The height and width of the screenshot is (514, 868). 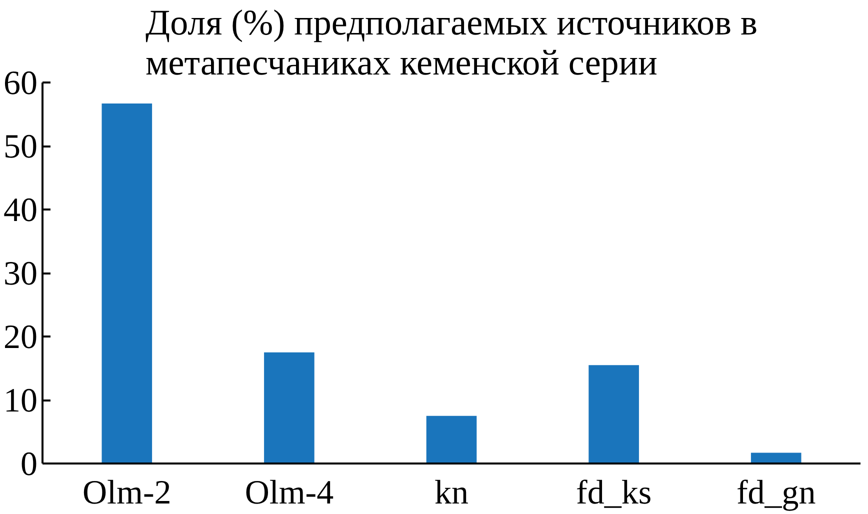 I want to click on x-tick-label: fd_ks, so click(x=614, y=493).